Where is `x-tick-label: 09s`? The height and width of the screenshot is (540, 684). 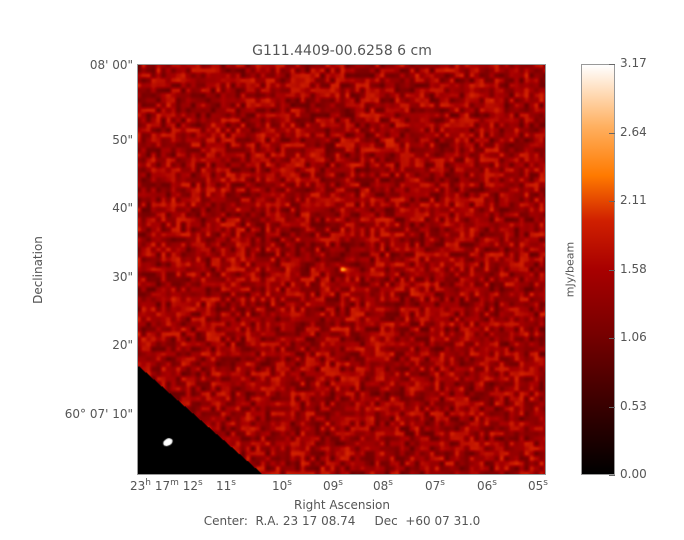 x-tick-label: 09s is located at coordinates (333, 485).